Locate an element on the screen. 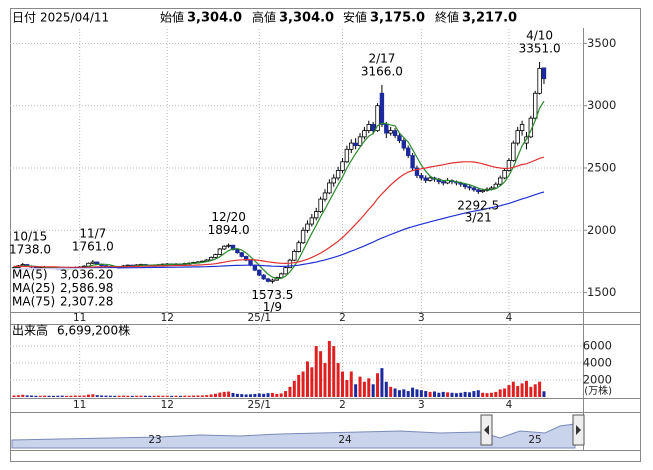  legend-value: 3,036.20 is located at coordinates (86, 275).